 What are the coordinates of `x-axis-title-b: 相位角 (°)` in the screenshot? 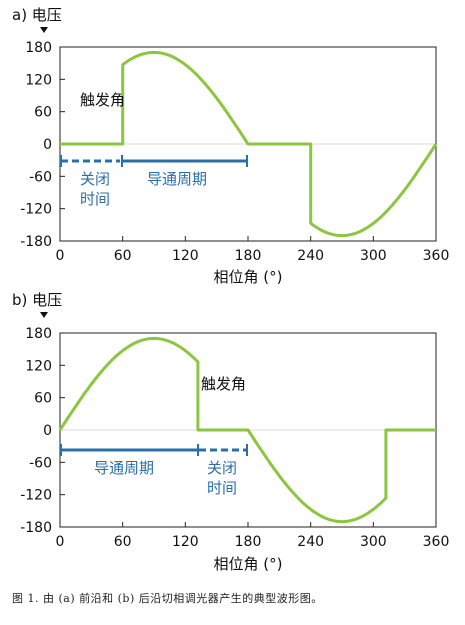 It's located at (248, 564).